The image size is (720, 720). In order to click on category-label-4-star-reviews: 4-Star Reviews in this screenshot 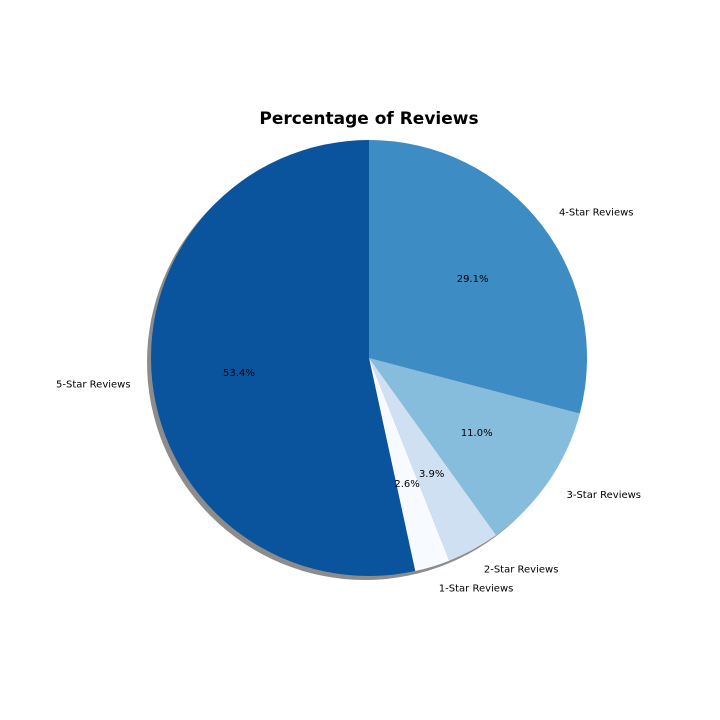, I will do `click(596, 213)`.